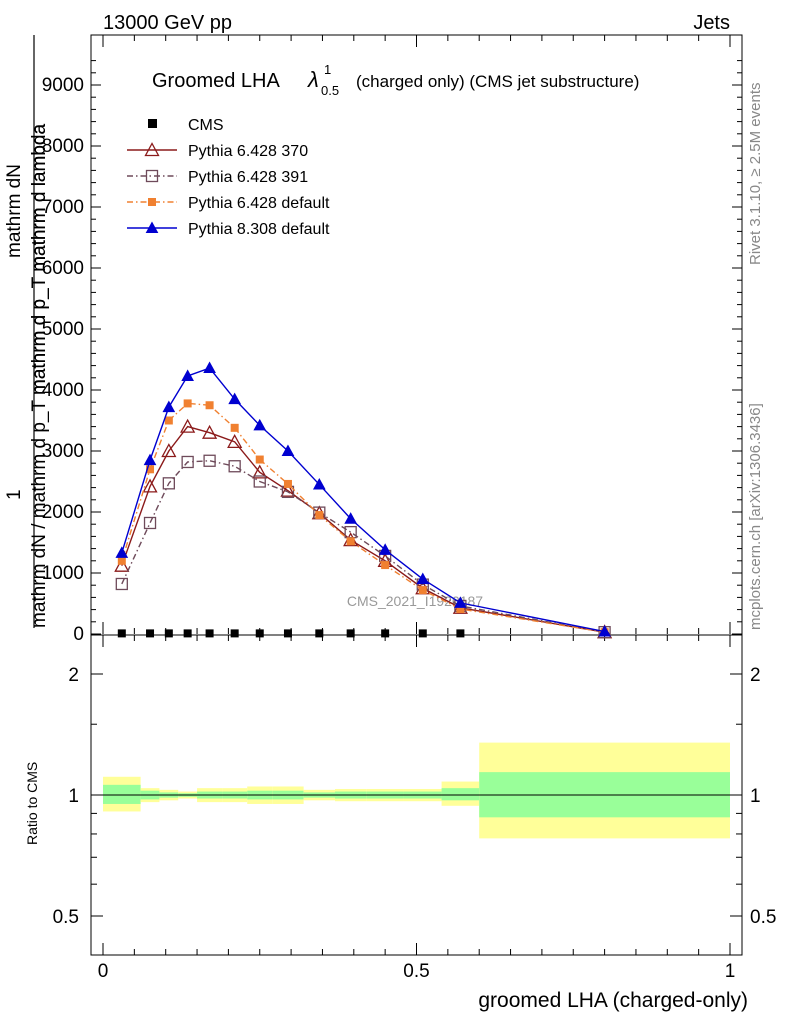 The width and height of the screenshot is (786, 1024). I want to click on title-lambda: λ, so click(313, 79).